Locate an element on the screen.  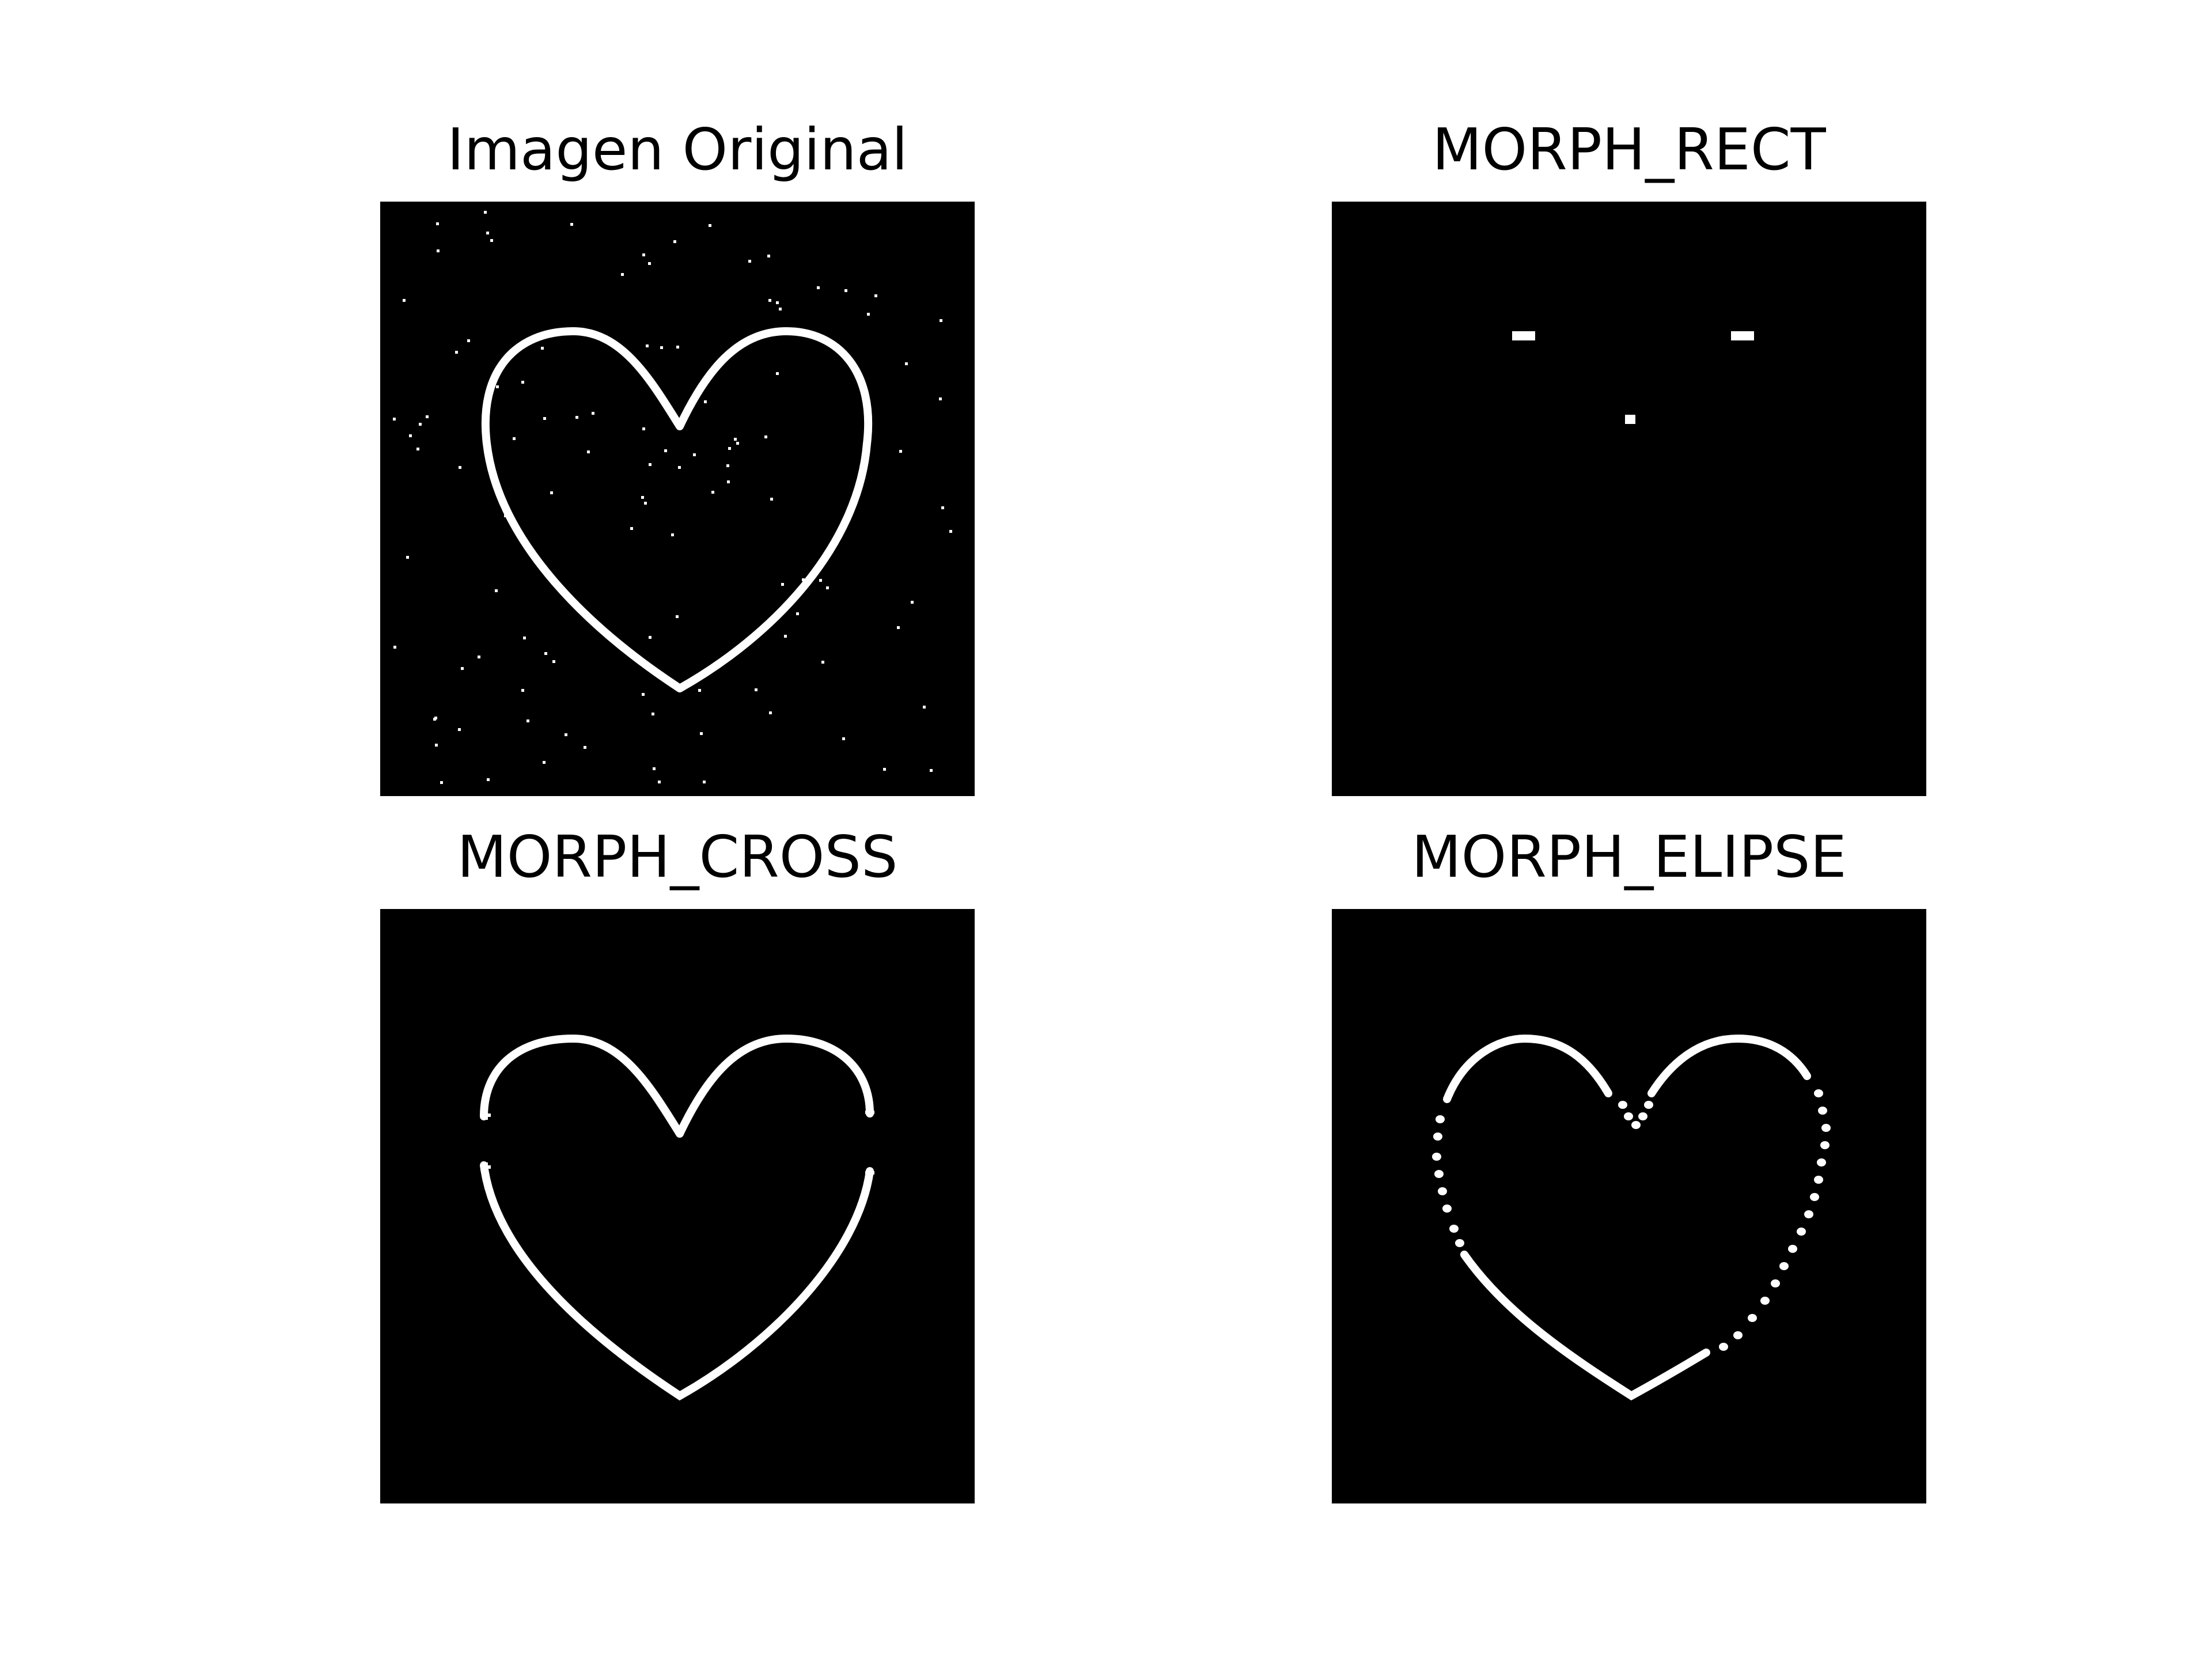
noise-dots is located at coordinates (672, 497).